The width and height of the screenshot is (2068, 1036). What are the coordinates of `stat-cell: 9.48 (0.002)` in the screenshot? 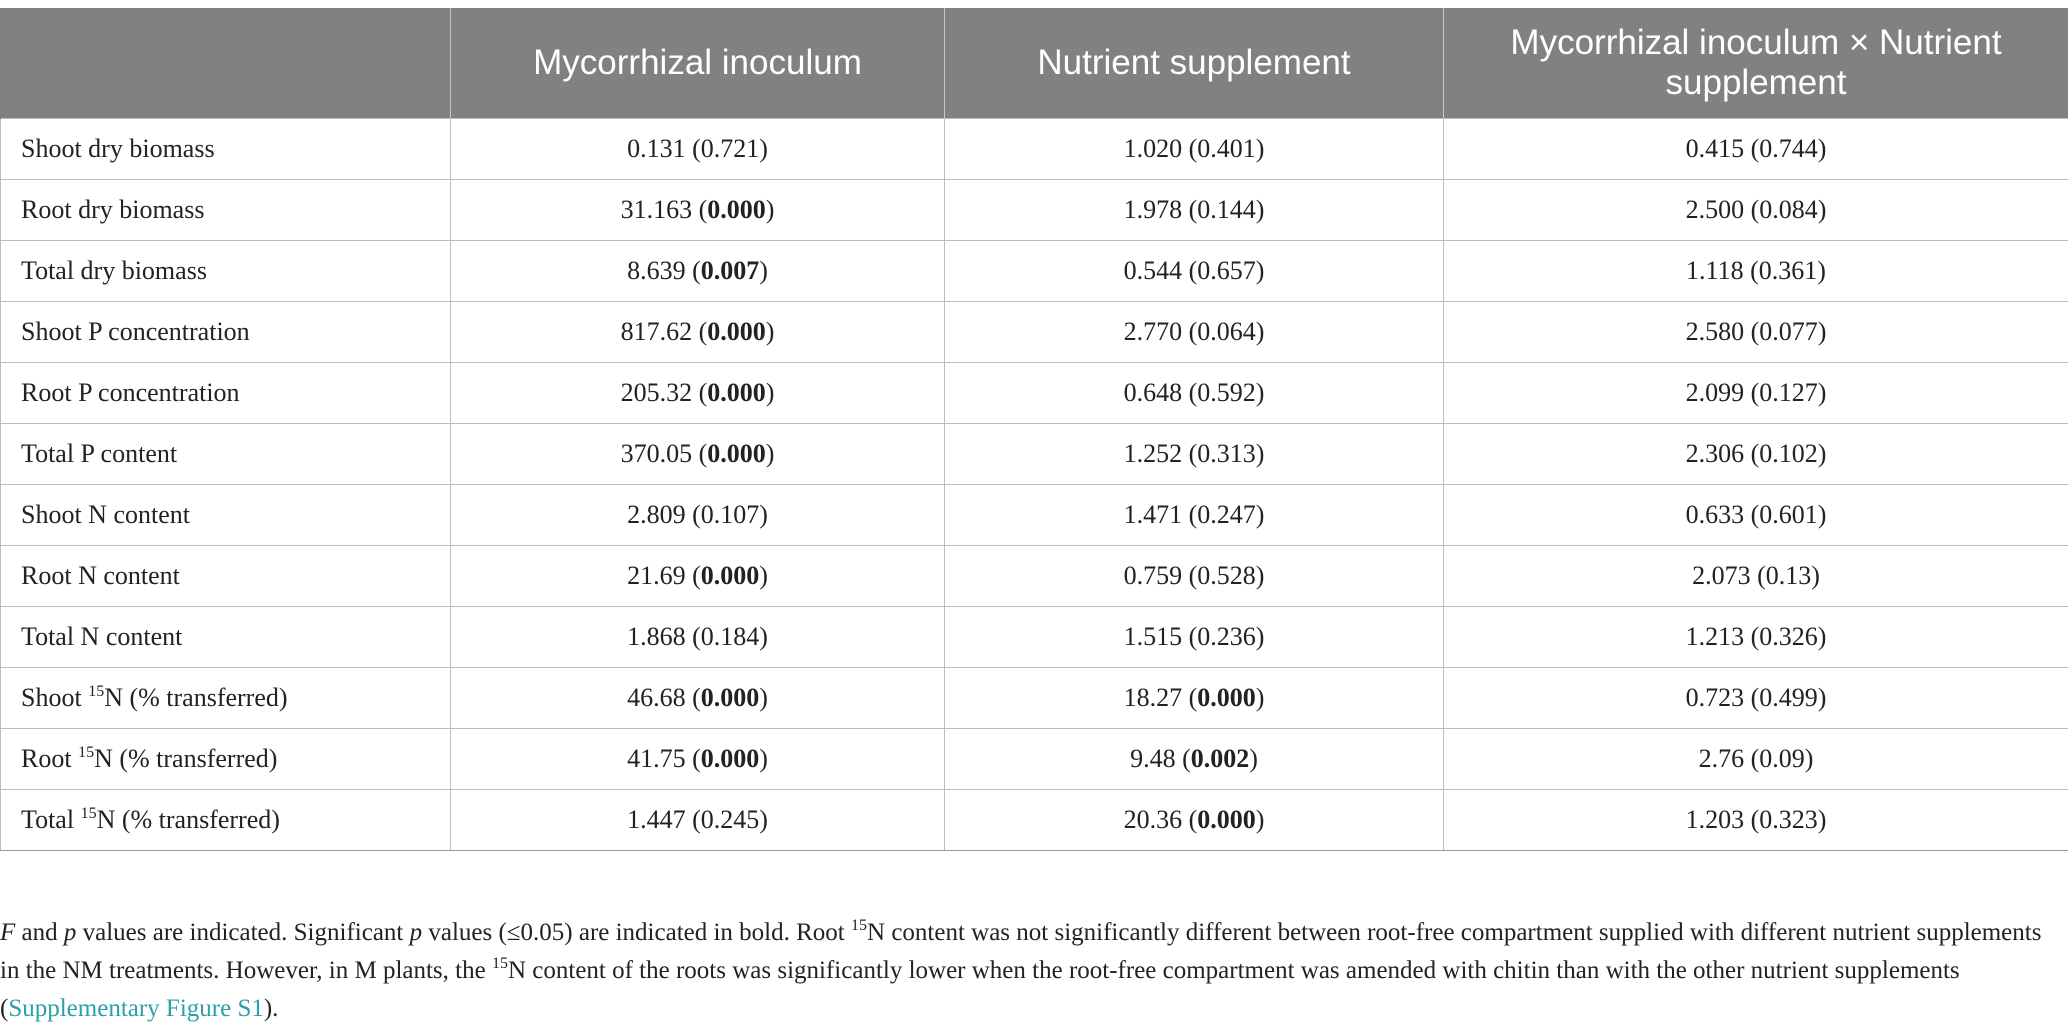 It's located at (1194, 758).